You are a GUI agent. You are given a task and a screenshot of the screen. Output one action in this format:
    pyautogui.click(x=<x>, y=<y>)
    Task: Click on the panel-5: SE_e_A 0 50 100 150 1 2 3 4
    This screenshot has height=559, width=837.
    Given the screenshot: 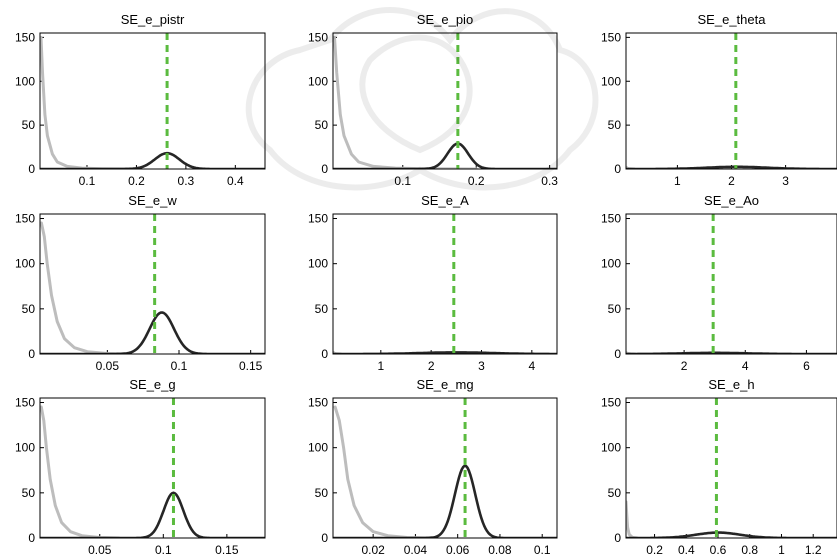 What is the action you would take?
    pyautogui.click(x=433, y=283)
    